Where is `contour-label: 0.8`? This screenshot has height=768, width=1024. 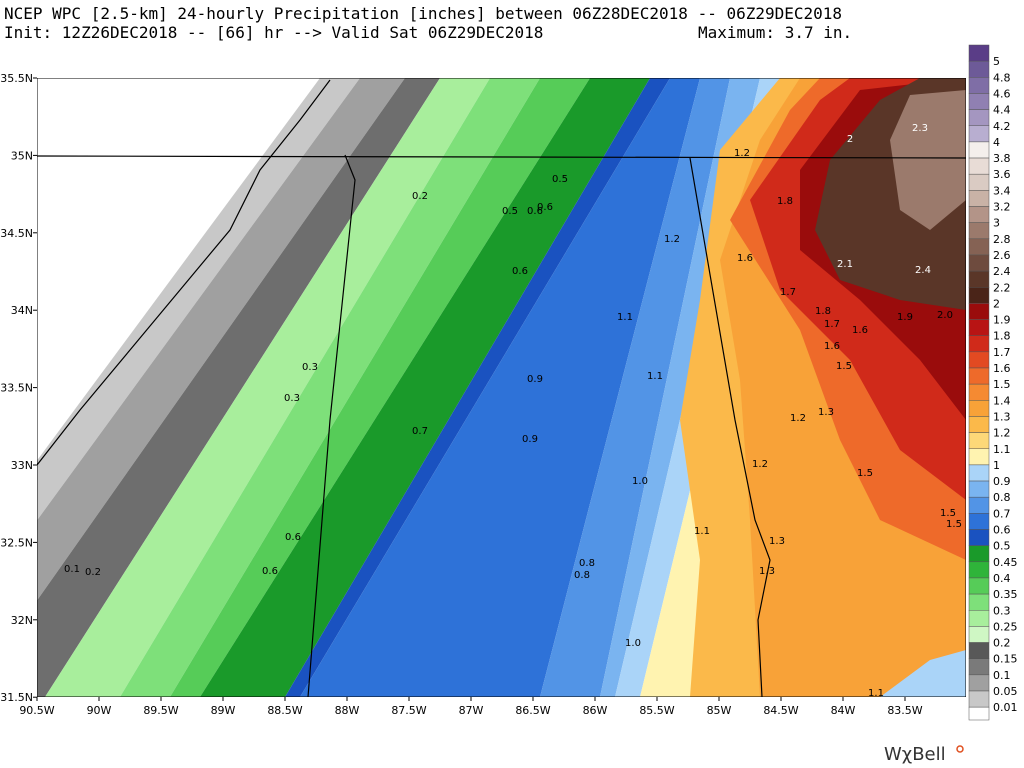 contour-label: 0.8 is located at coordinates (582, 575).